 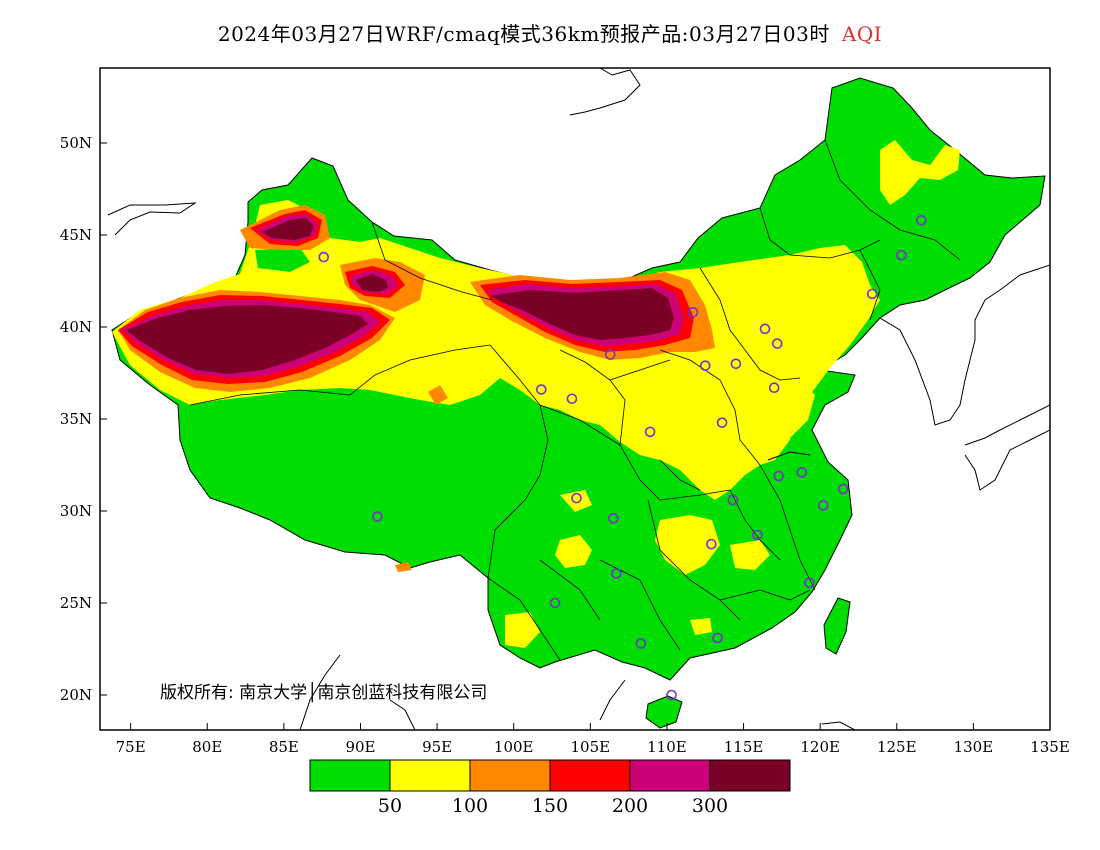 What do you see at coordinates (550, 806) in the screenshot?
I see `legend-tick-label: 150` at bounding box center [550, 806].